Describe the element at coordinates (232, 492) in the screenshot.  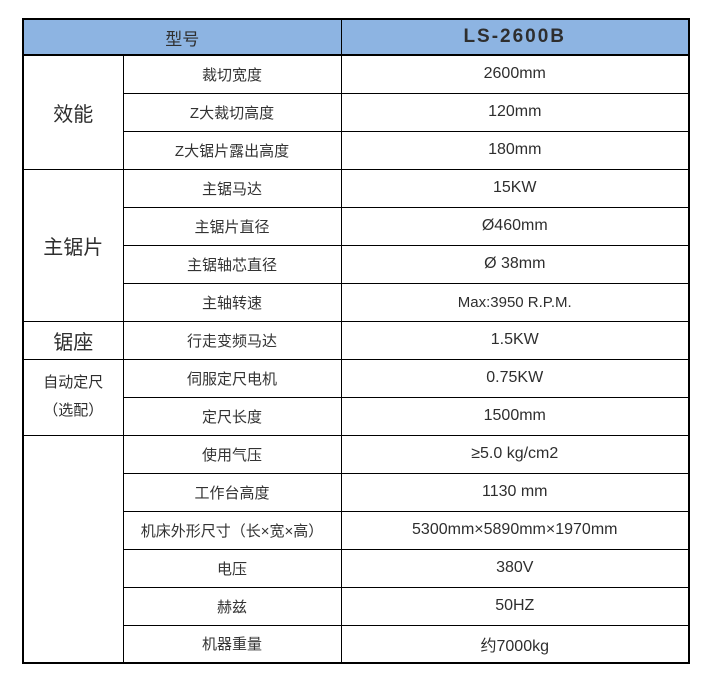
I see `spec-name-cell: 工作台高度` at that location.